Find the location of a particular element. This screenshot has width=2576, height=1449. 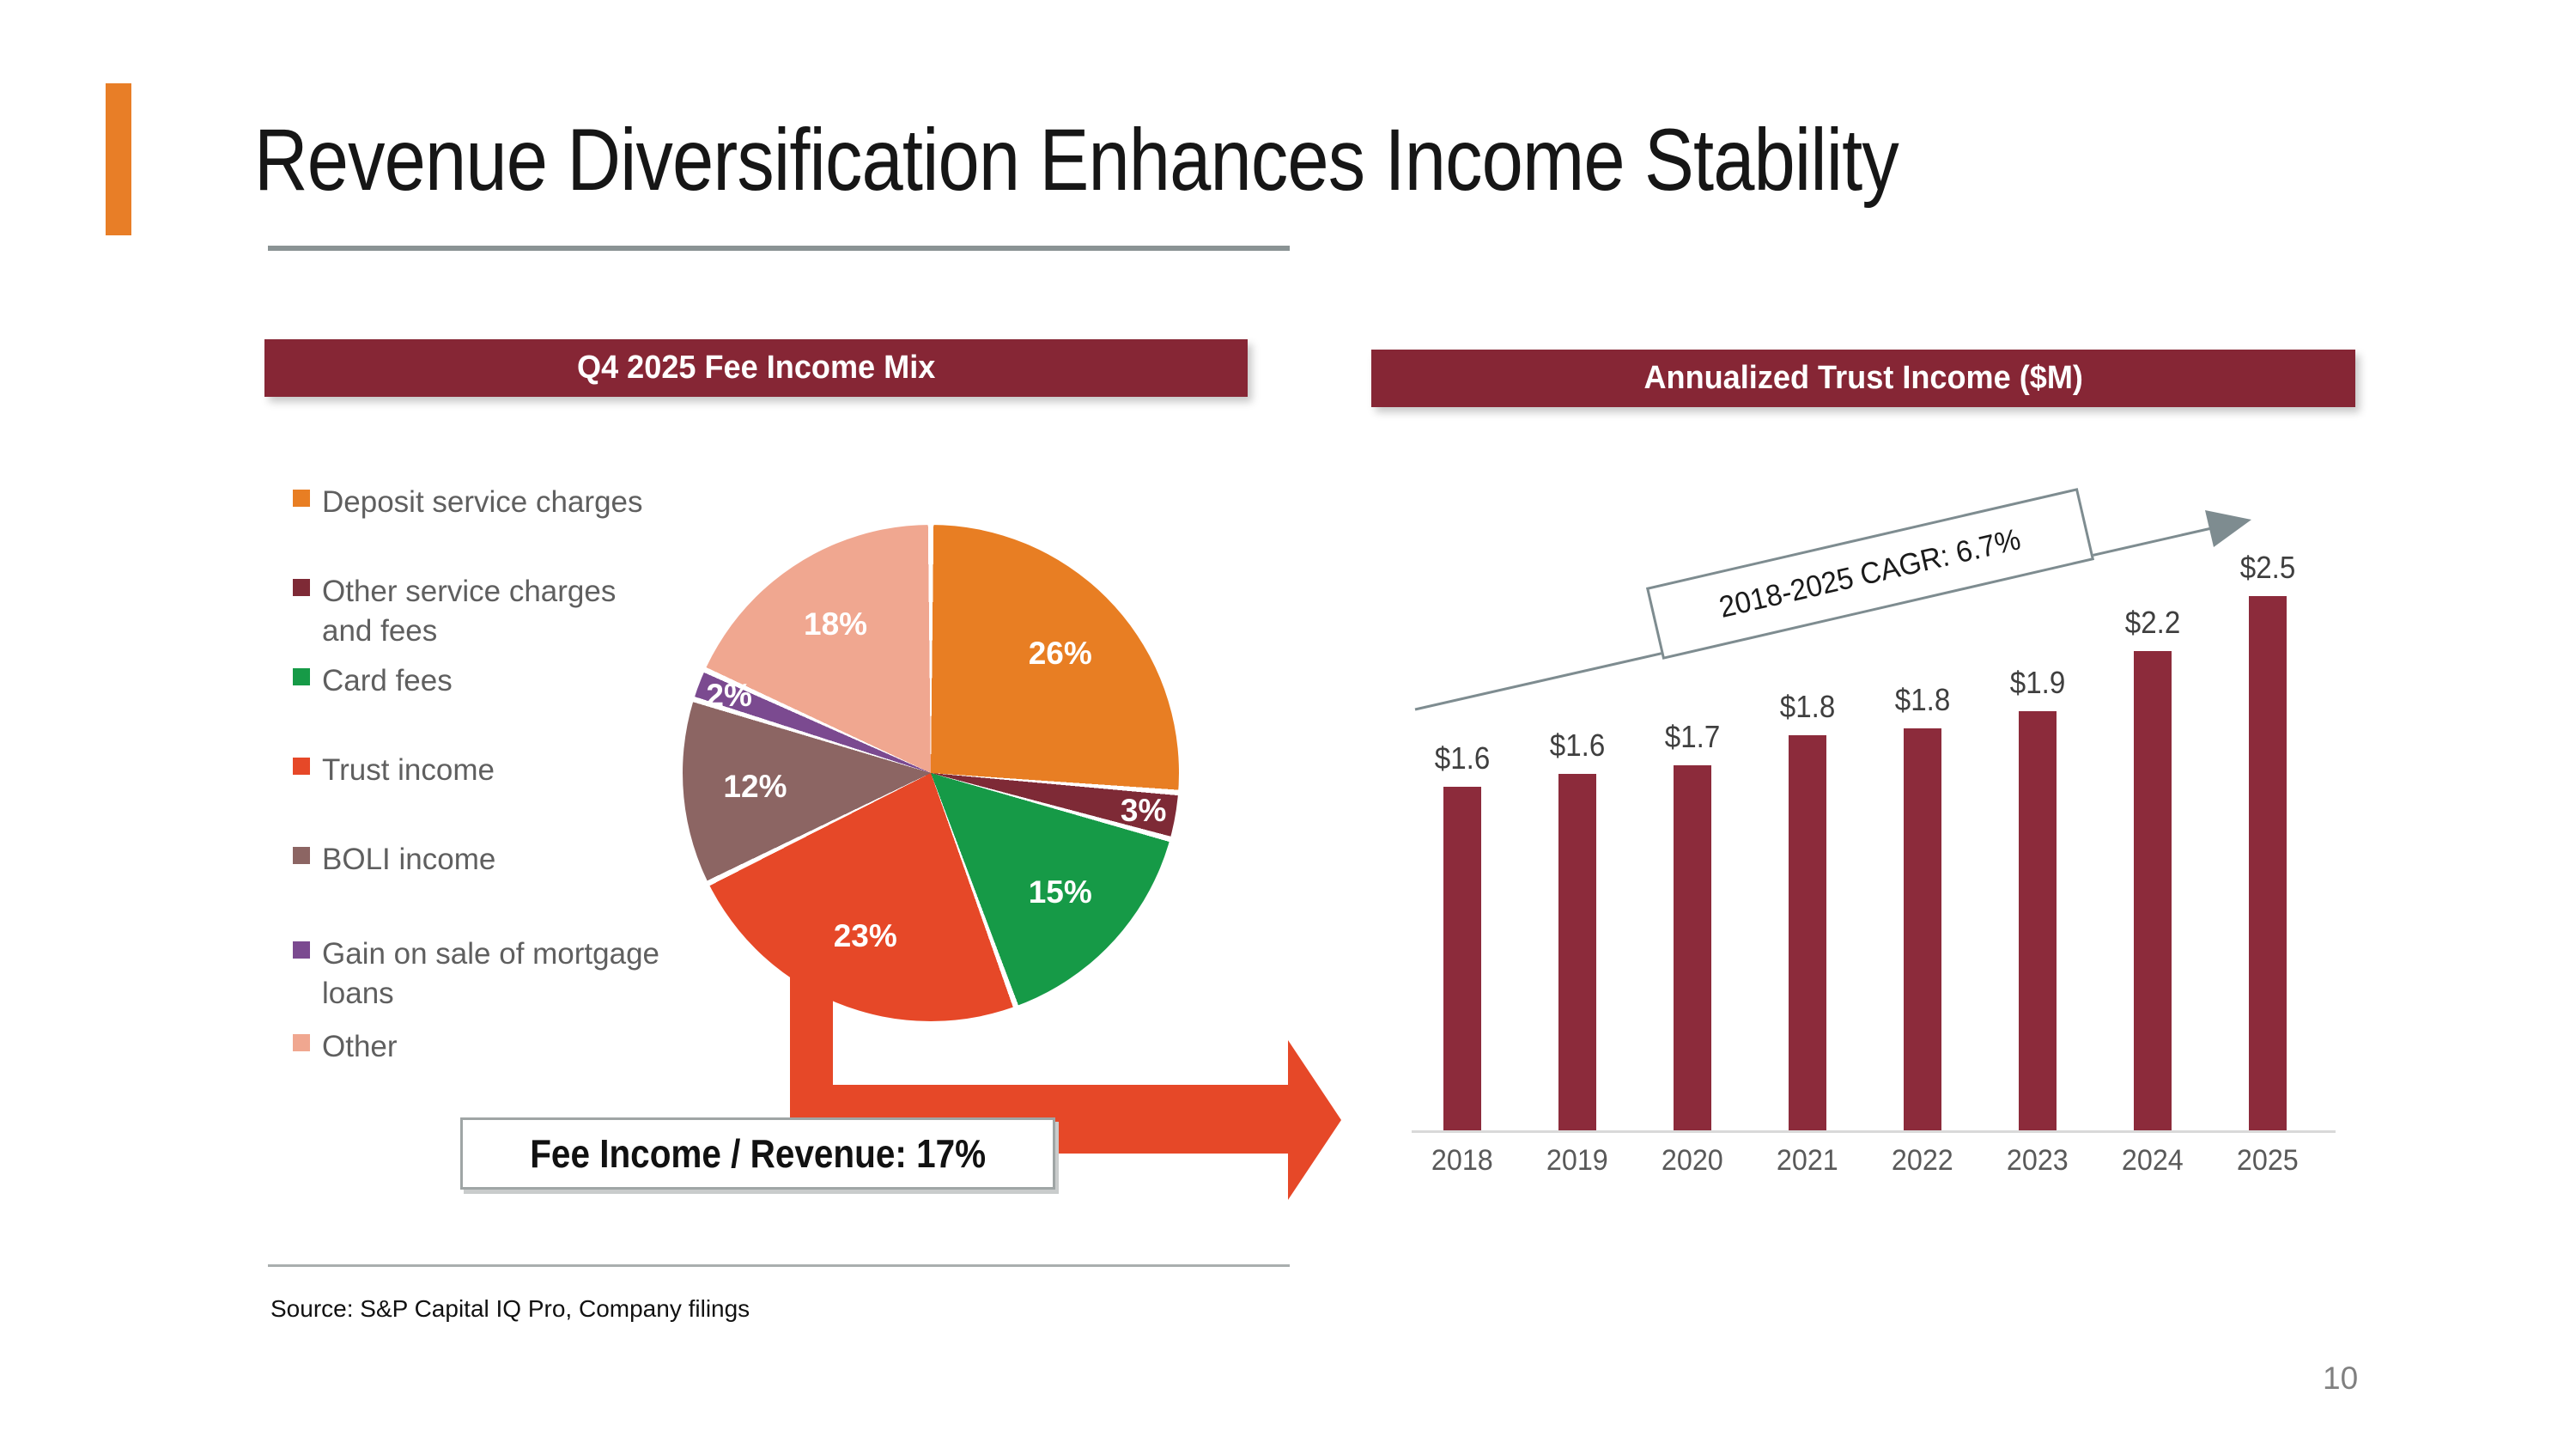

category-axis-label: 2022 is located at coordinates (1923, 1160).